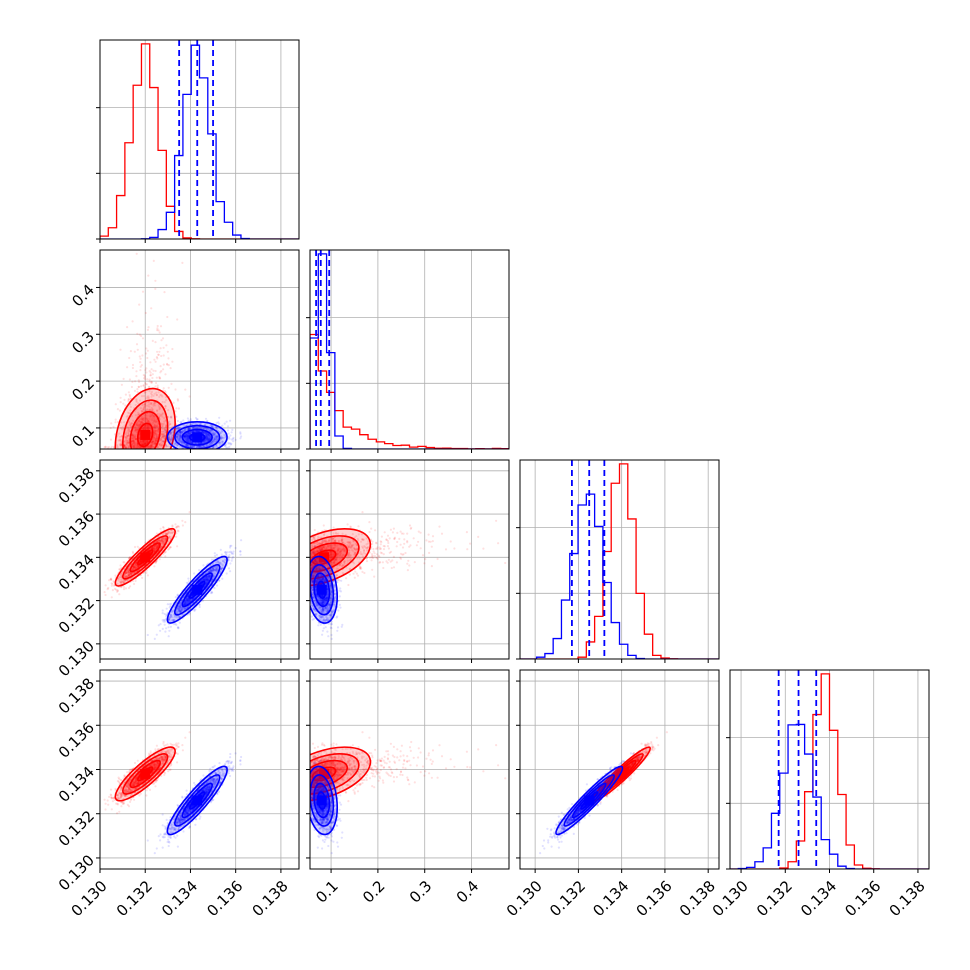 The width and height of the screenshot is (970, 970). I want to click on hist-red, so click(199, 141).